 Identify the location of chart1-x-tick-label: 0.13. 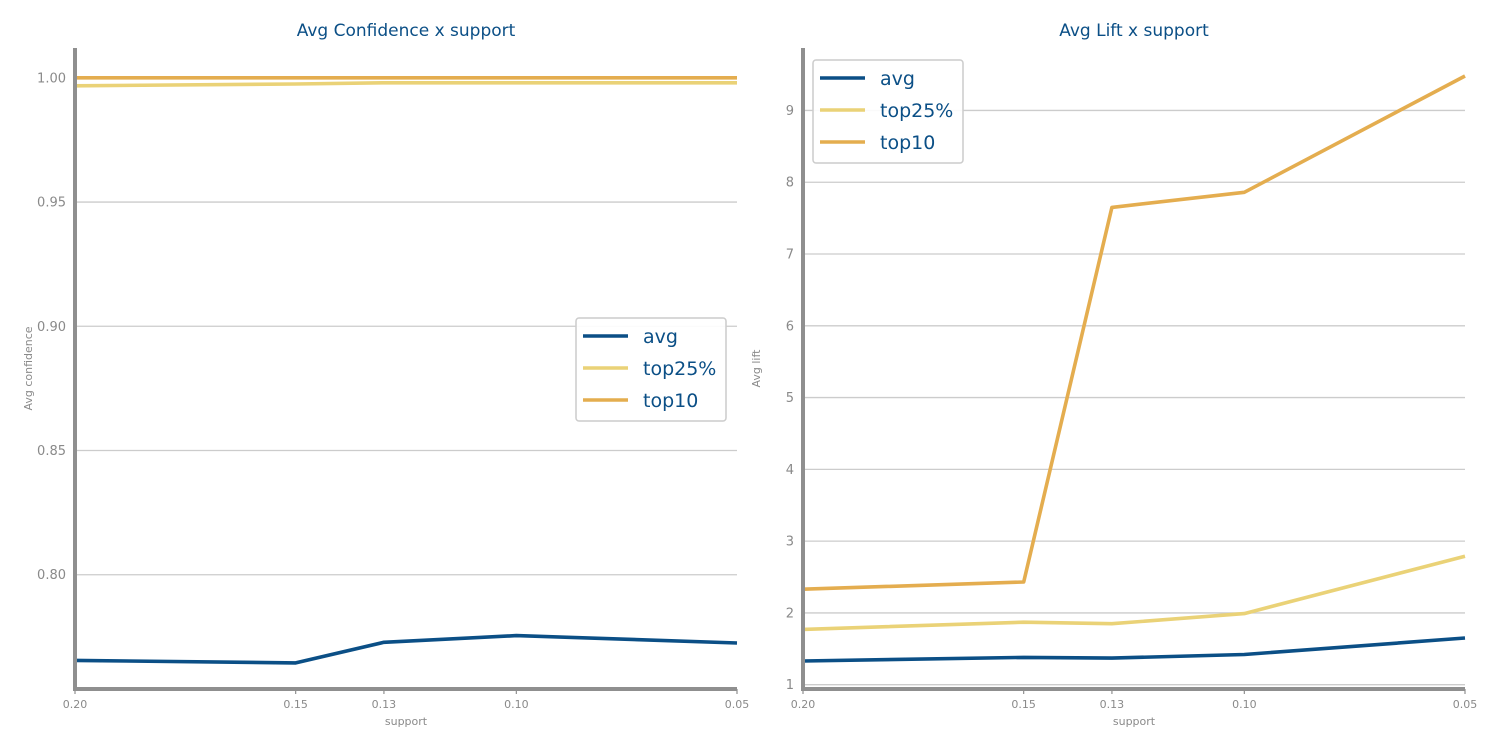
(384, 704).